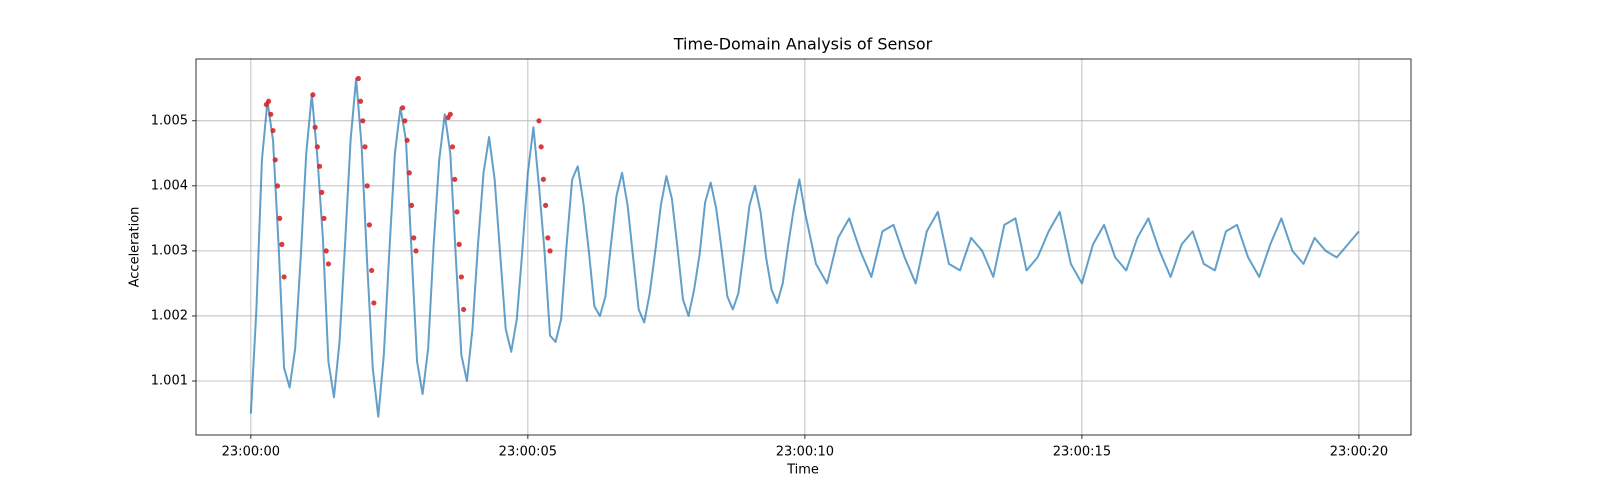  What do you see at coordinates (169, 185) in the screenshot?
I see `y-tick-label: 1.004` at bounding box center [169, 185].